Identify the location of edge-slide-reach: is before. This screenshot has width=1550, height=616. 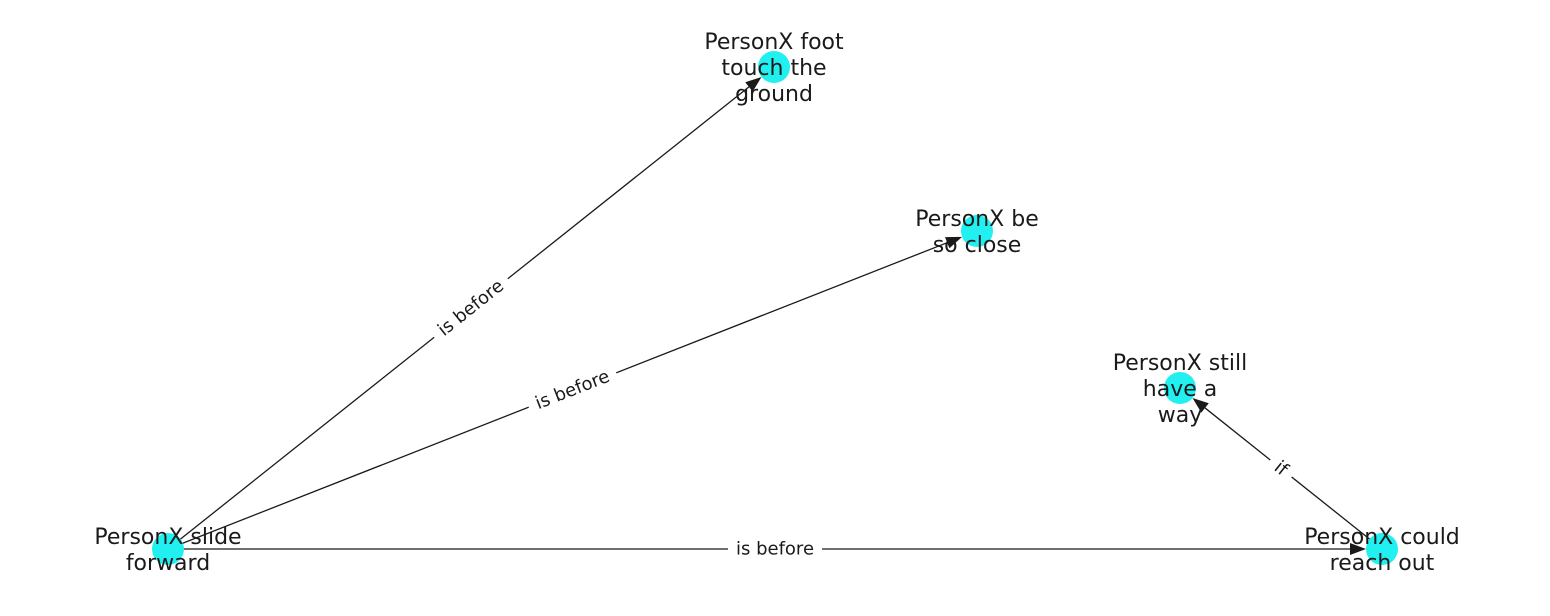
(767, 549).